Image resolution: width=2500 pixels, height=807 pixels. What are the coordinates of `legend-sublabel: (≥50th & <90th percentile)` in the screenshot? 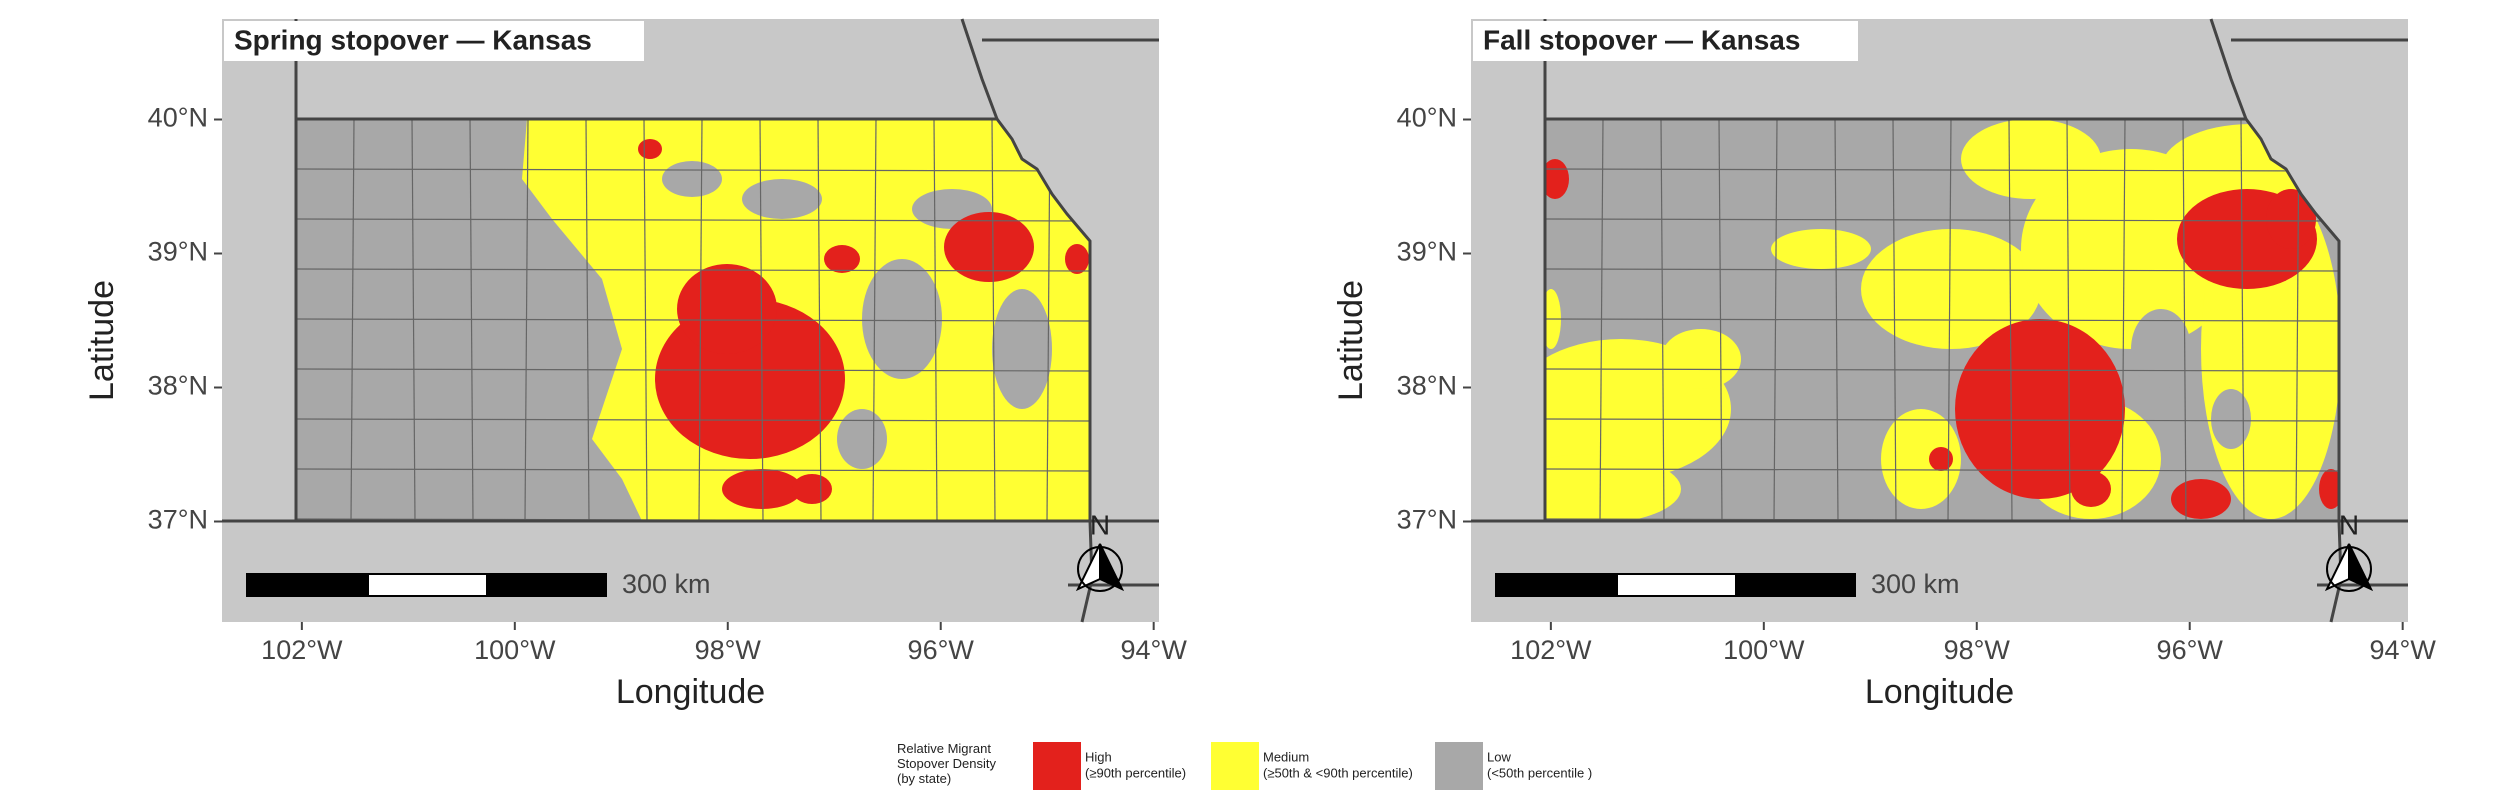 It's located at (1338, 772).